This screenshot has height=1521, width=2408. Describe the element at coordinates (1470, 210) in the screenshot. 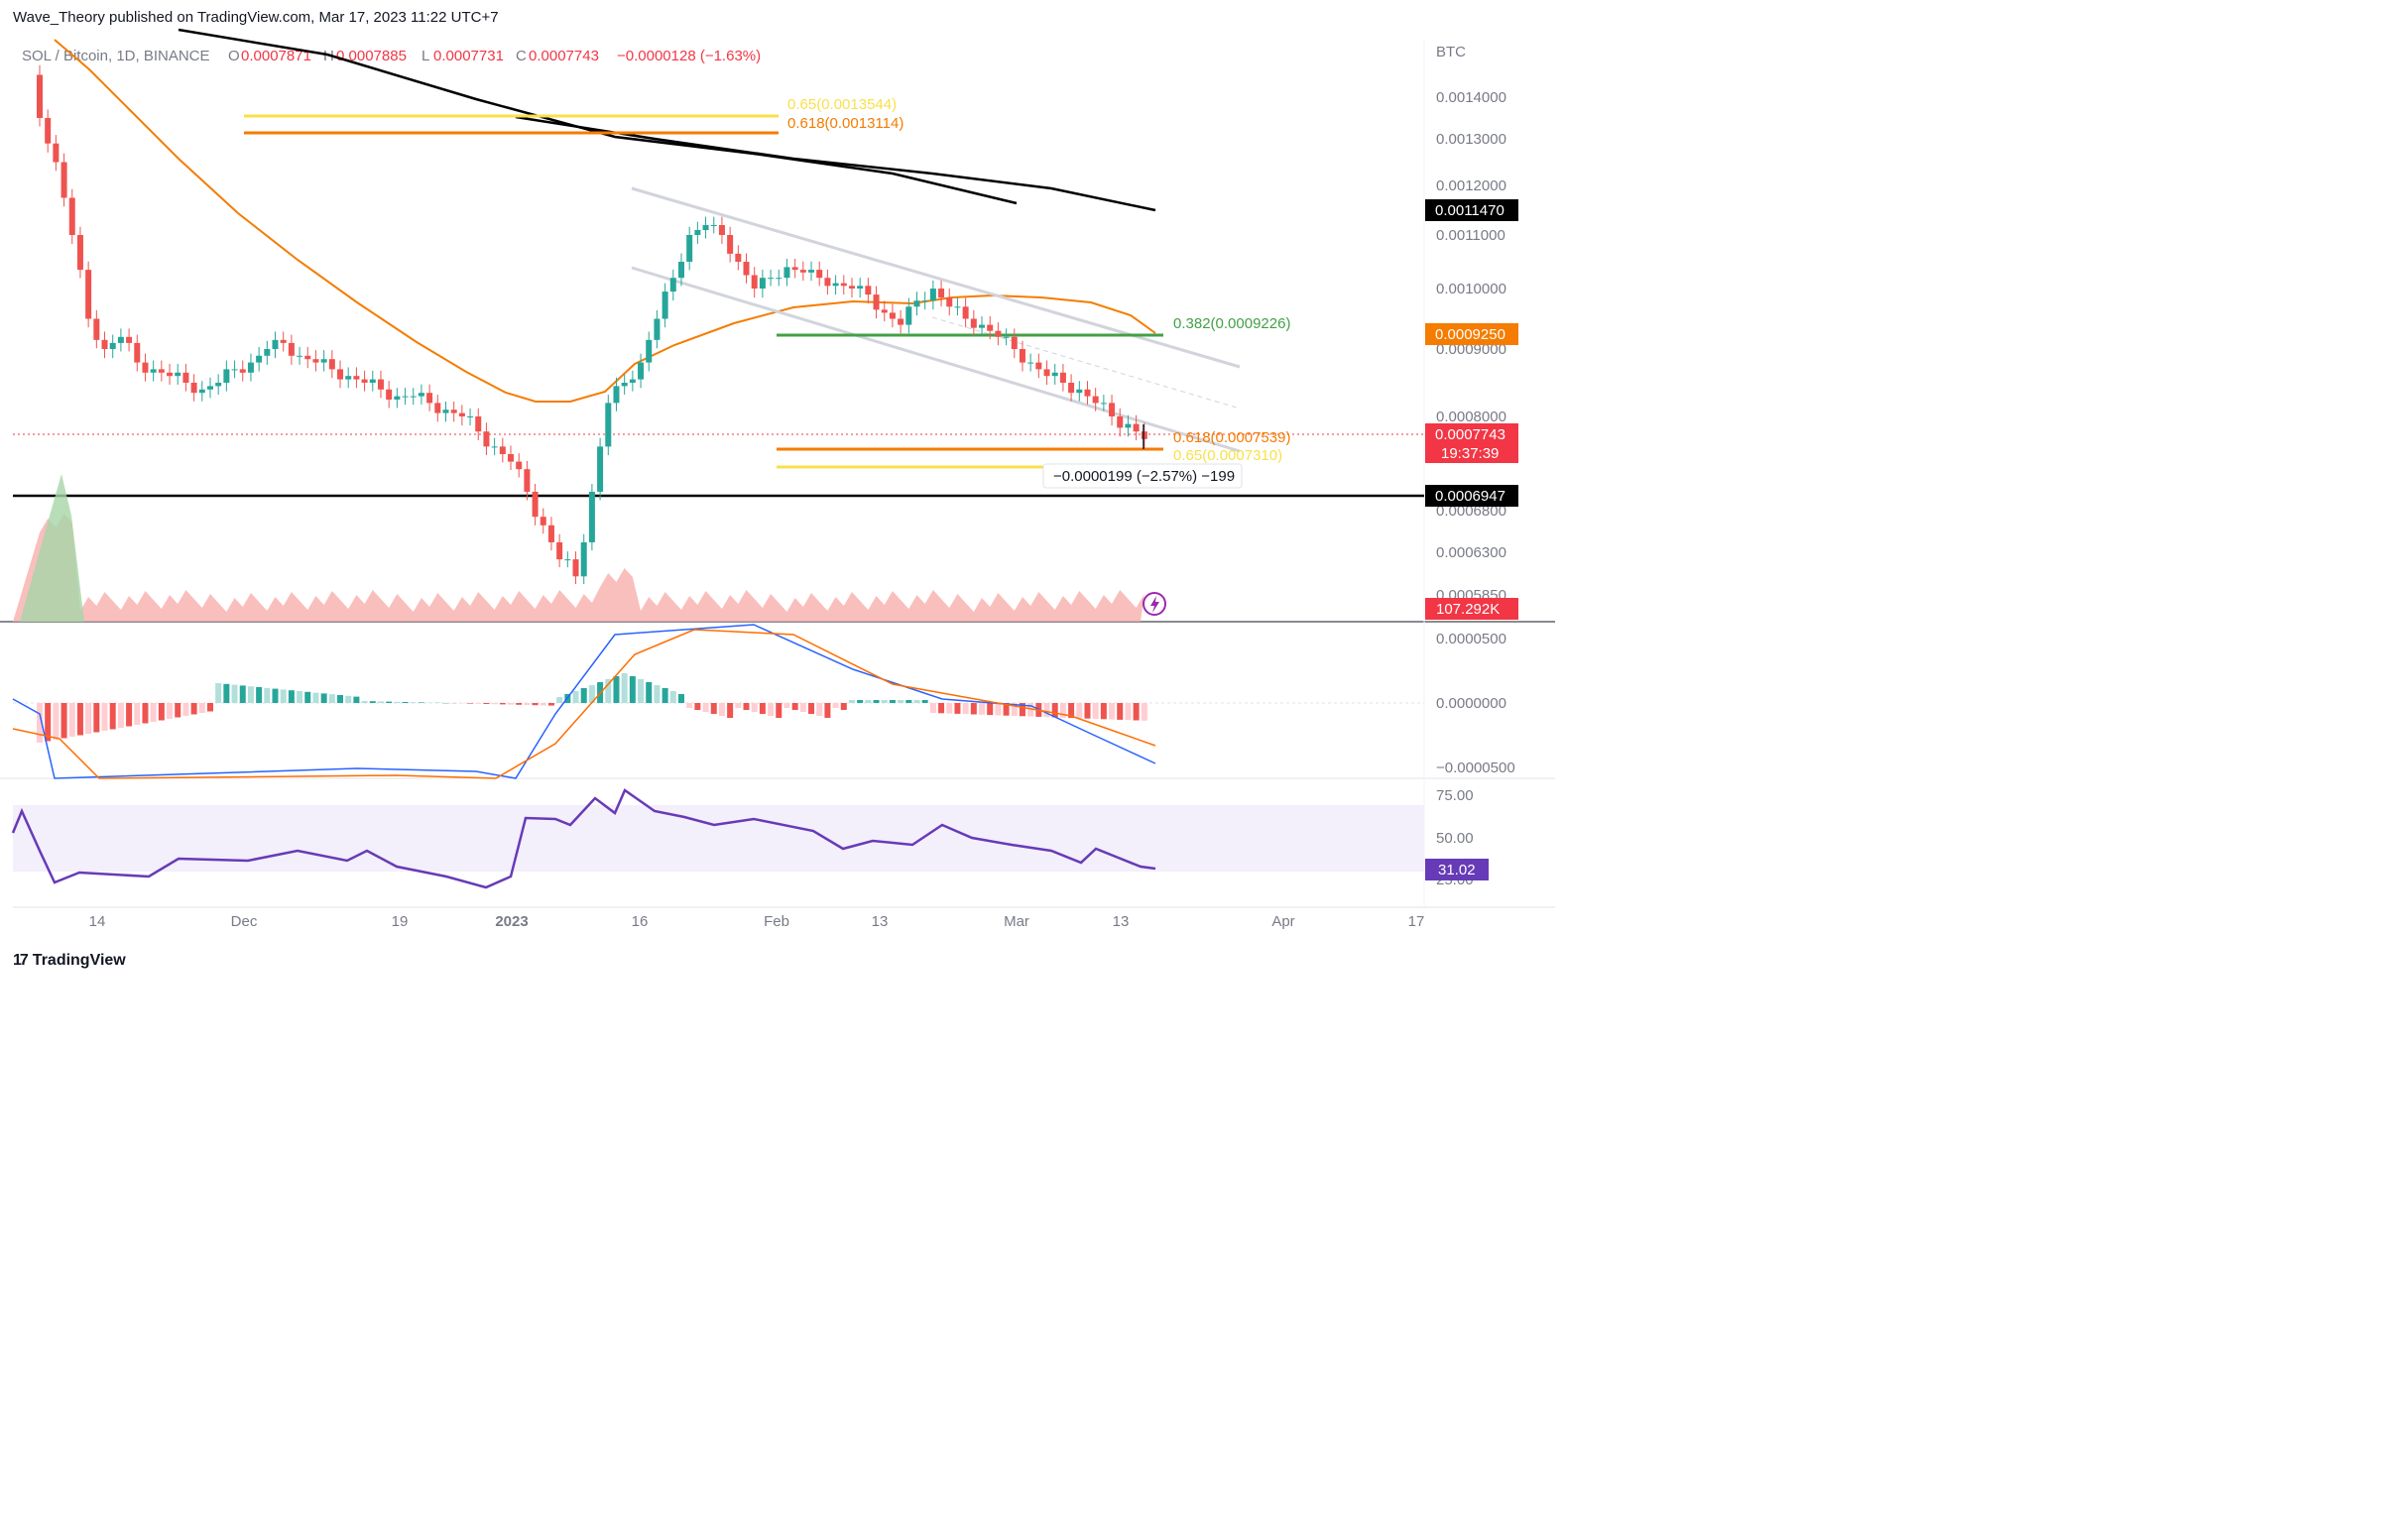

I see `price-tag-label: 0.0011470` at that location.